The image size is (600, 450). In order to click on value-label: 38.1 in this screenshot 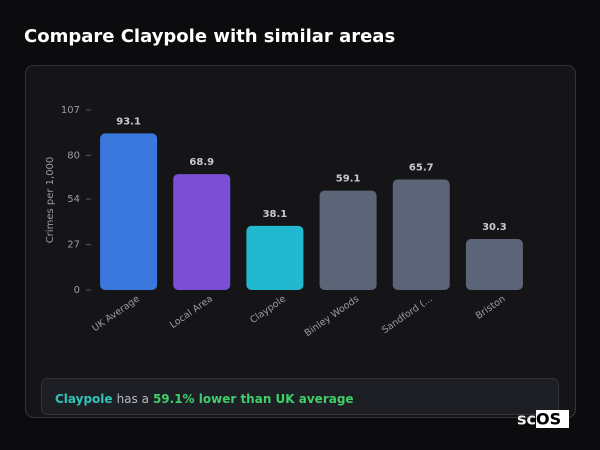, I will do `click(275, 214)`.